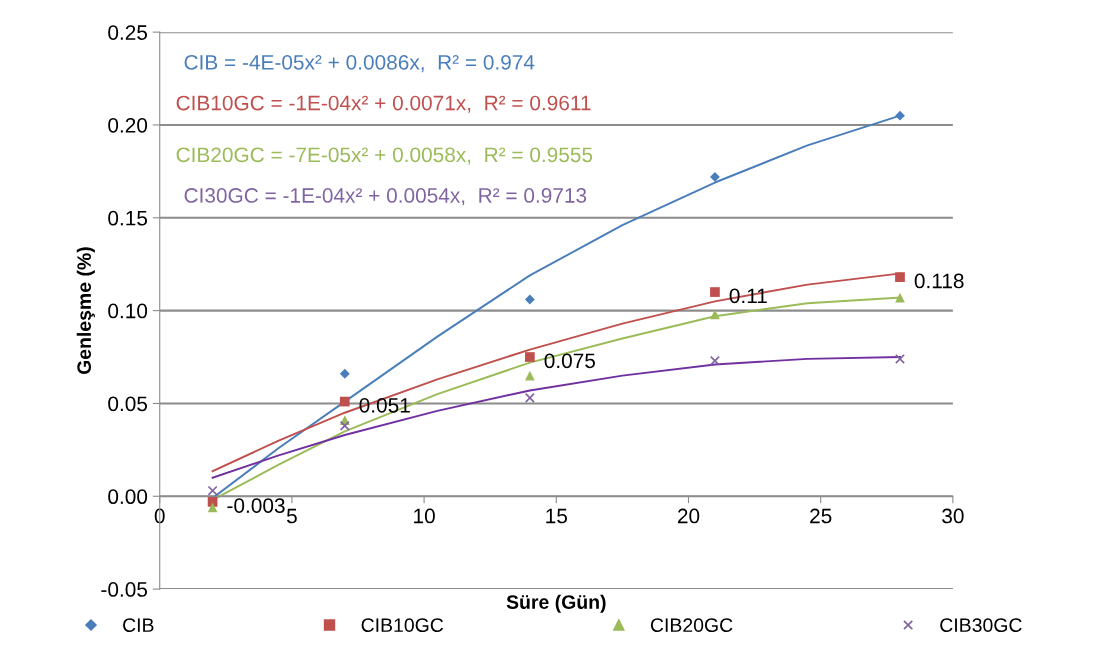 This screenshot has height=656, width=1094. What do you see at coordinates (557, 516) in the screenshot?
I see `x-tick-label: 15` at bounding box center [557, 516].